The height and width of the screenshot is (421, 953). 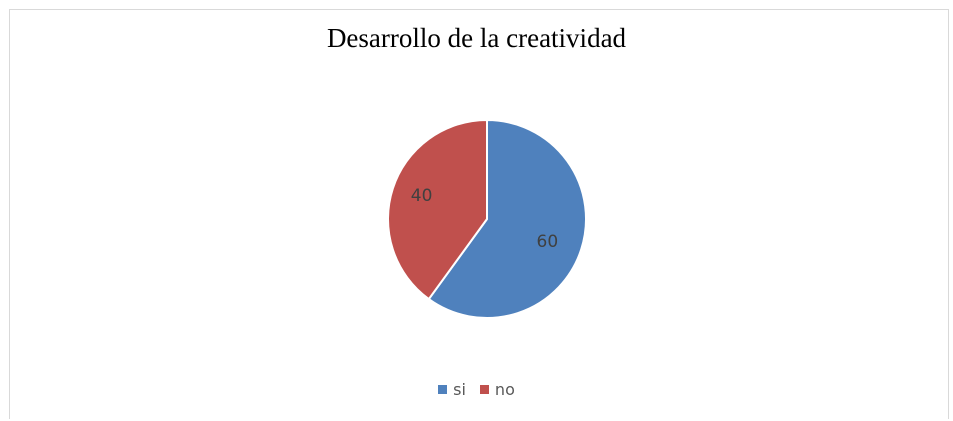 I want to click on legend-item-si: si, so click(x=452, y=389).